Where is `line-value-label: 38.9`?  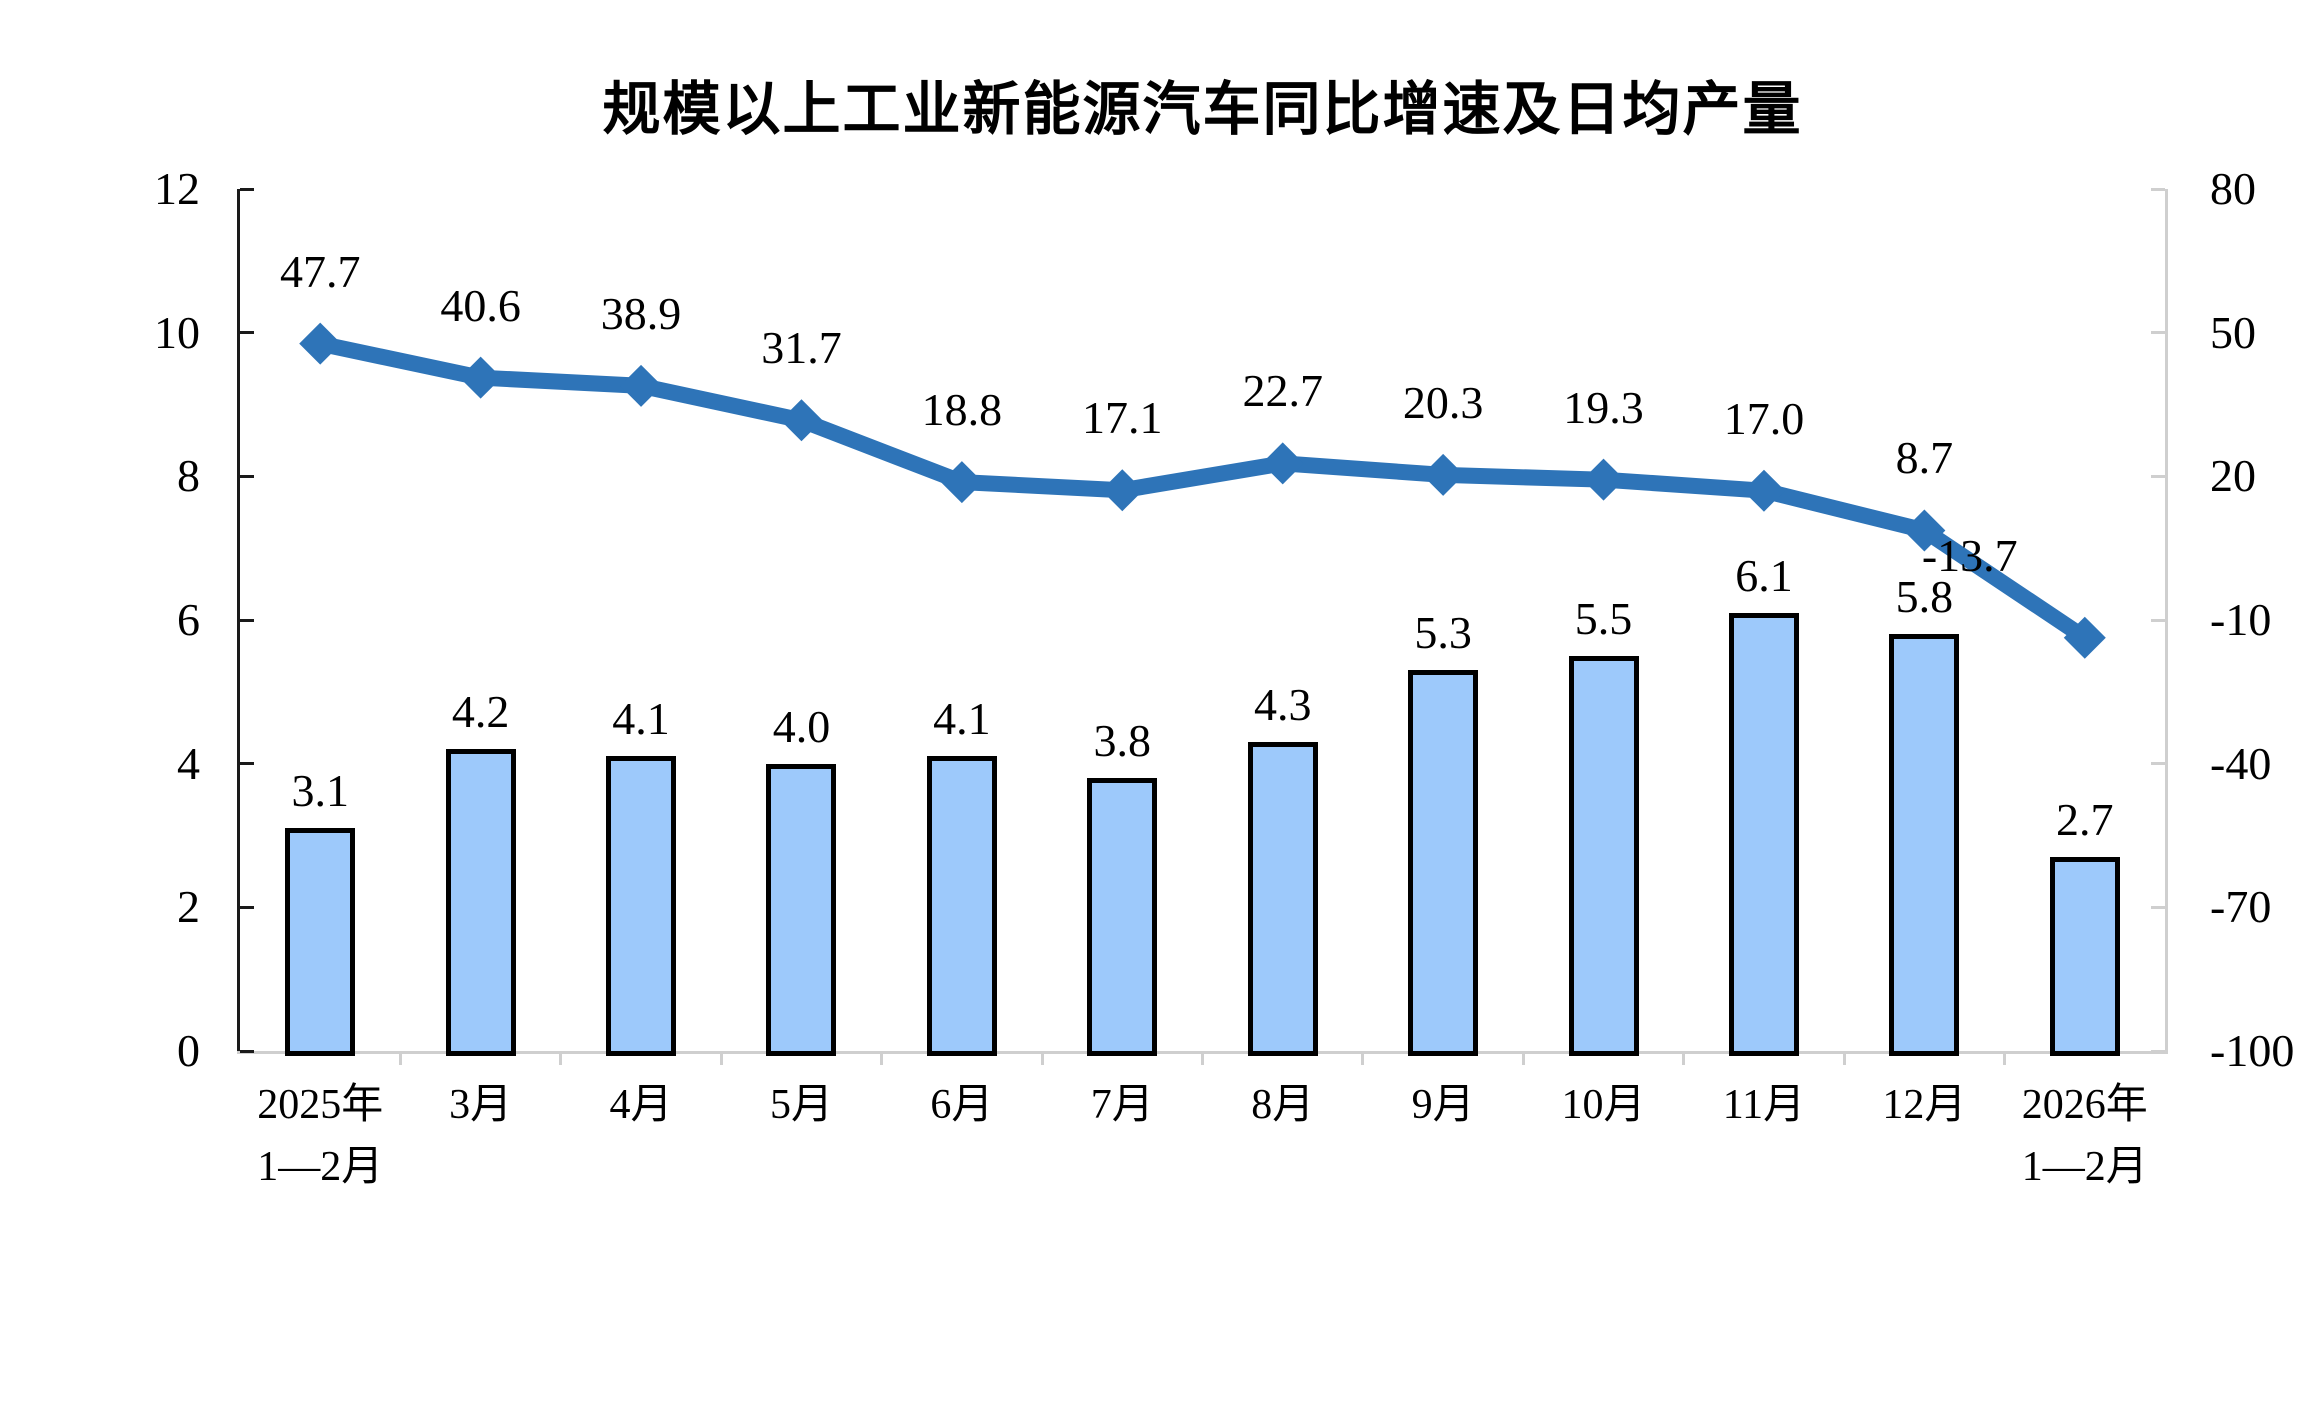 line-value-label: 38.9 is located at coordinates (641, 313).